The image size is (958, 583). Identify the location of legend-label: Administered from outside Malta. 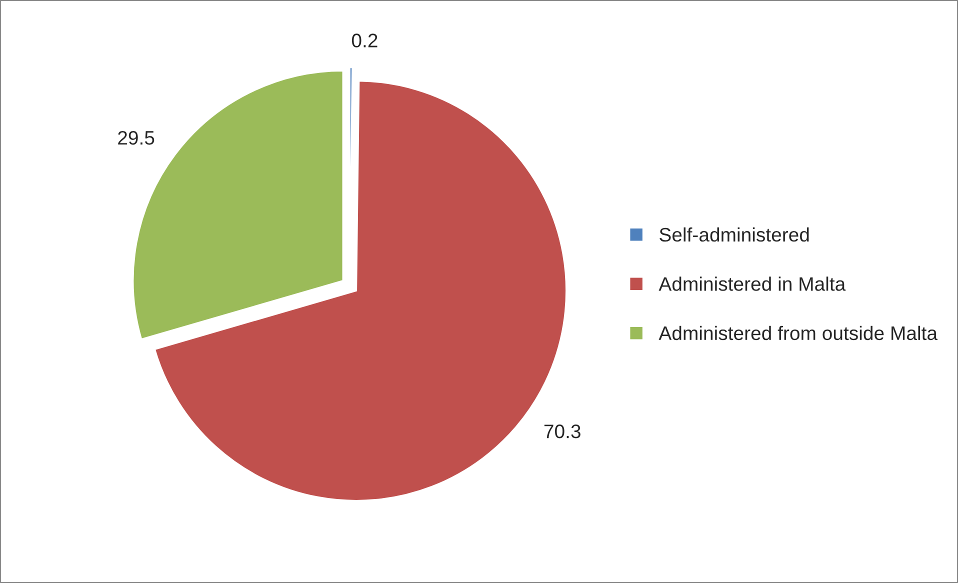
(798, 333).